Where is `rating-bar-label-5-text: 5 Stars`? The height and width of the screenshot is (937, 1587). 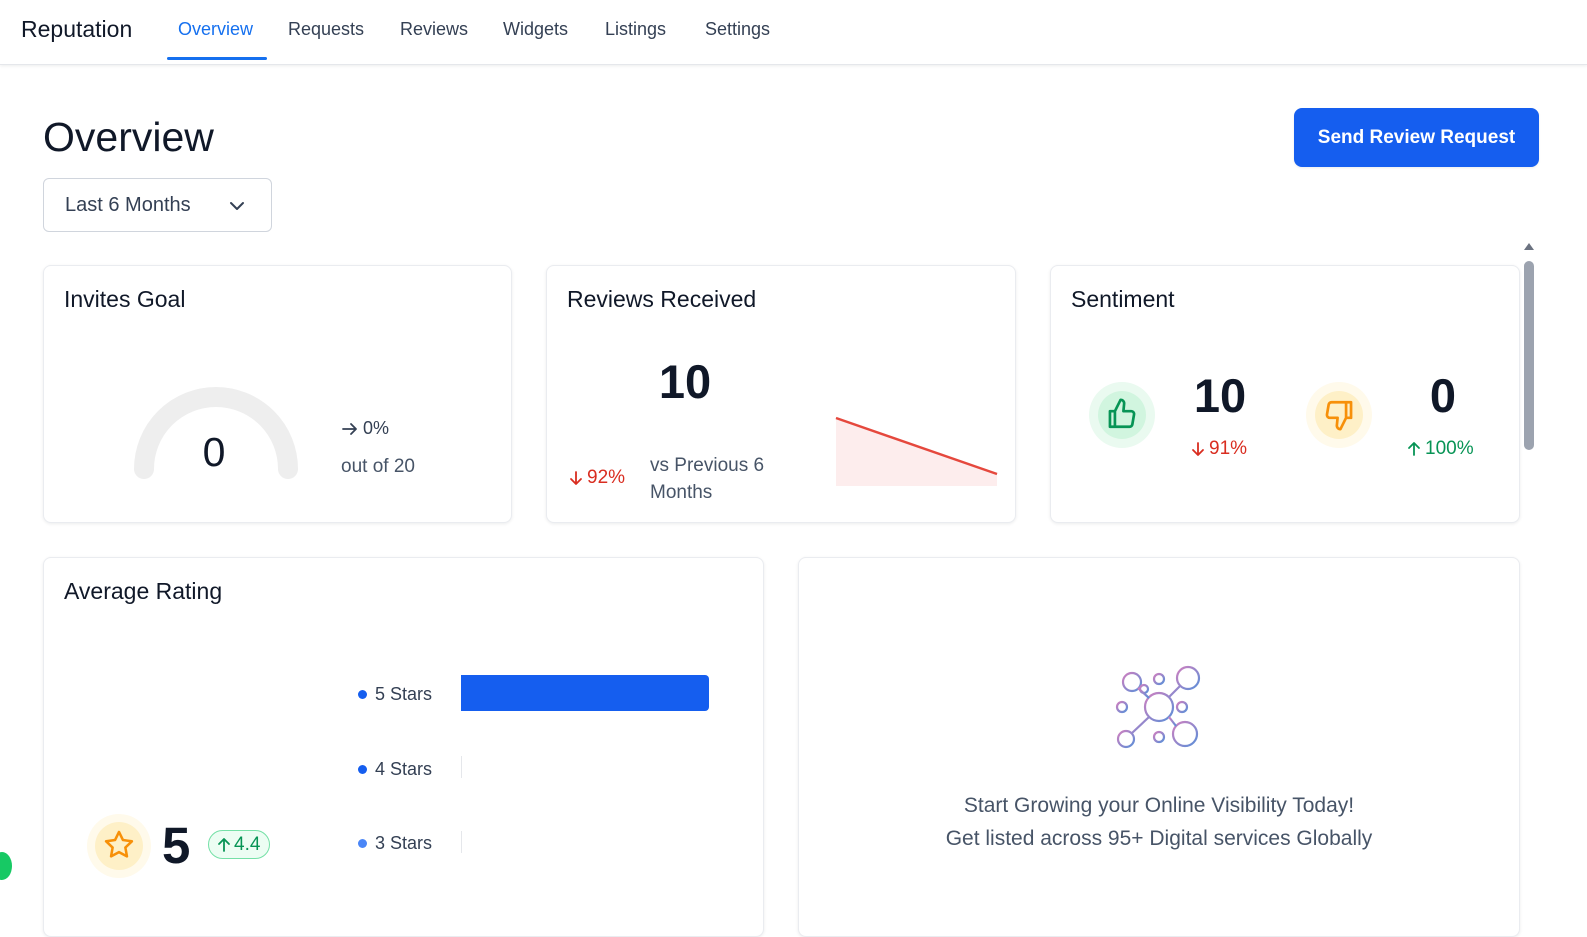 rating-bar-label-5-text: 5 Stars is located at coordinates (404, 694).